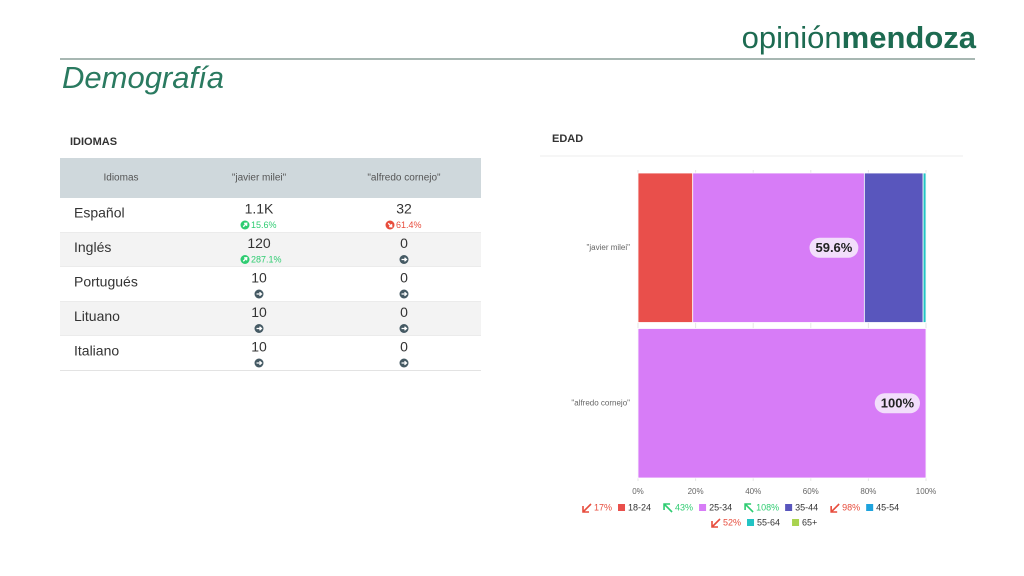 Image resolution: width=1024 pixels, height=576 pixels. Describe the element at coordinates (768, 522) in the screenshot. I see `legend-label: 55-64` at that location.